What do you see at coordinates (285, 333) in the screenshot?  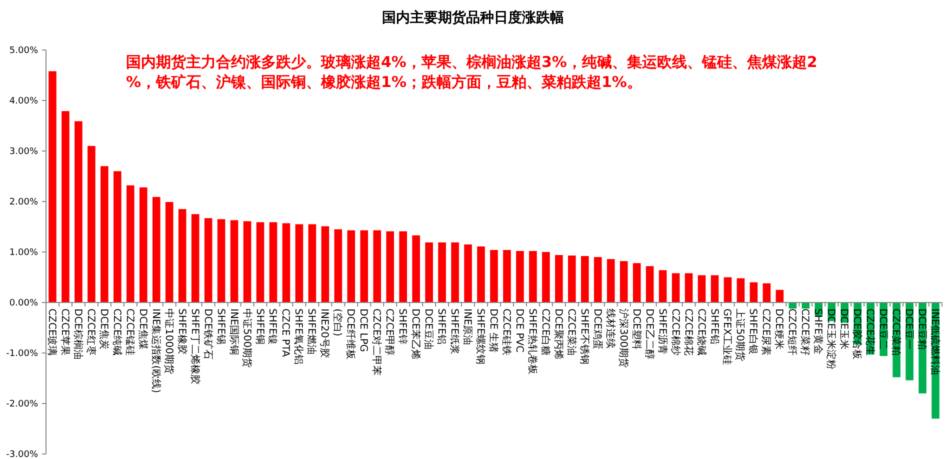 I see `x-tick-label: CZCE PTA` at bounding box center [285, 333].